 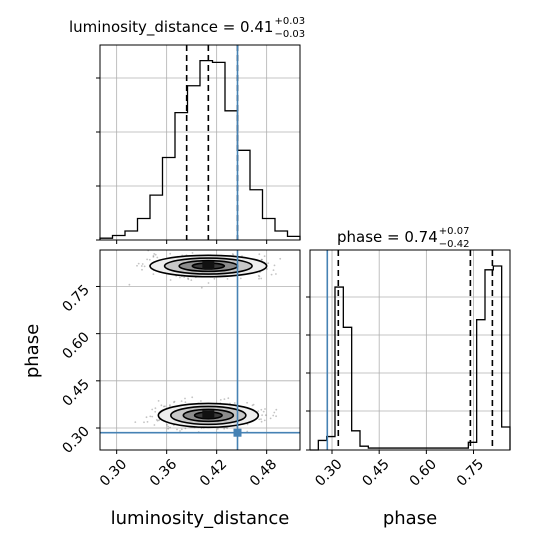 I want to click on phase-title-minus: −0.42, so click(x=454, y=244).